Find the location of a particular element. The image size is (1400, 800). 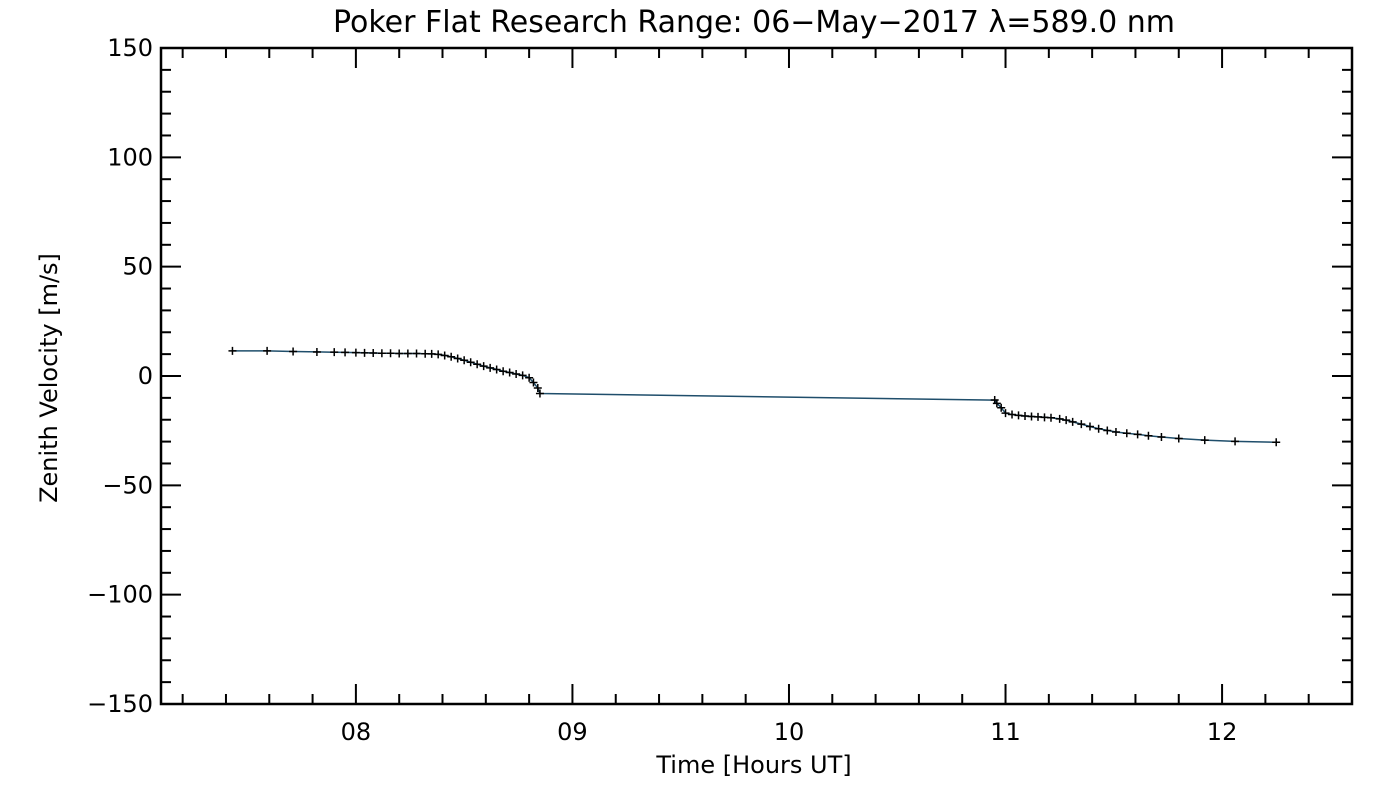

y-tick-label: 150 is located at coordinates (130, 48).